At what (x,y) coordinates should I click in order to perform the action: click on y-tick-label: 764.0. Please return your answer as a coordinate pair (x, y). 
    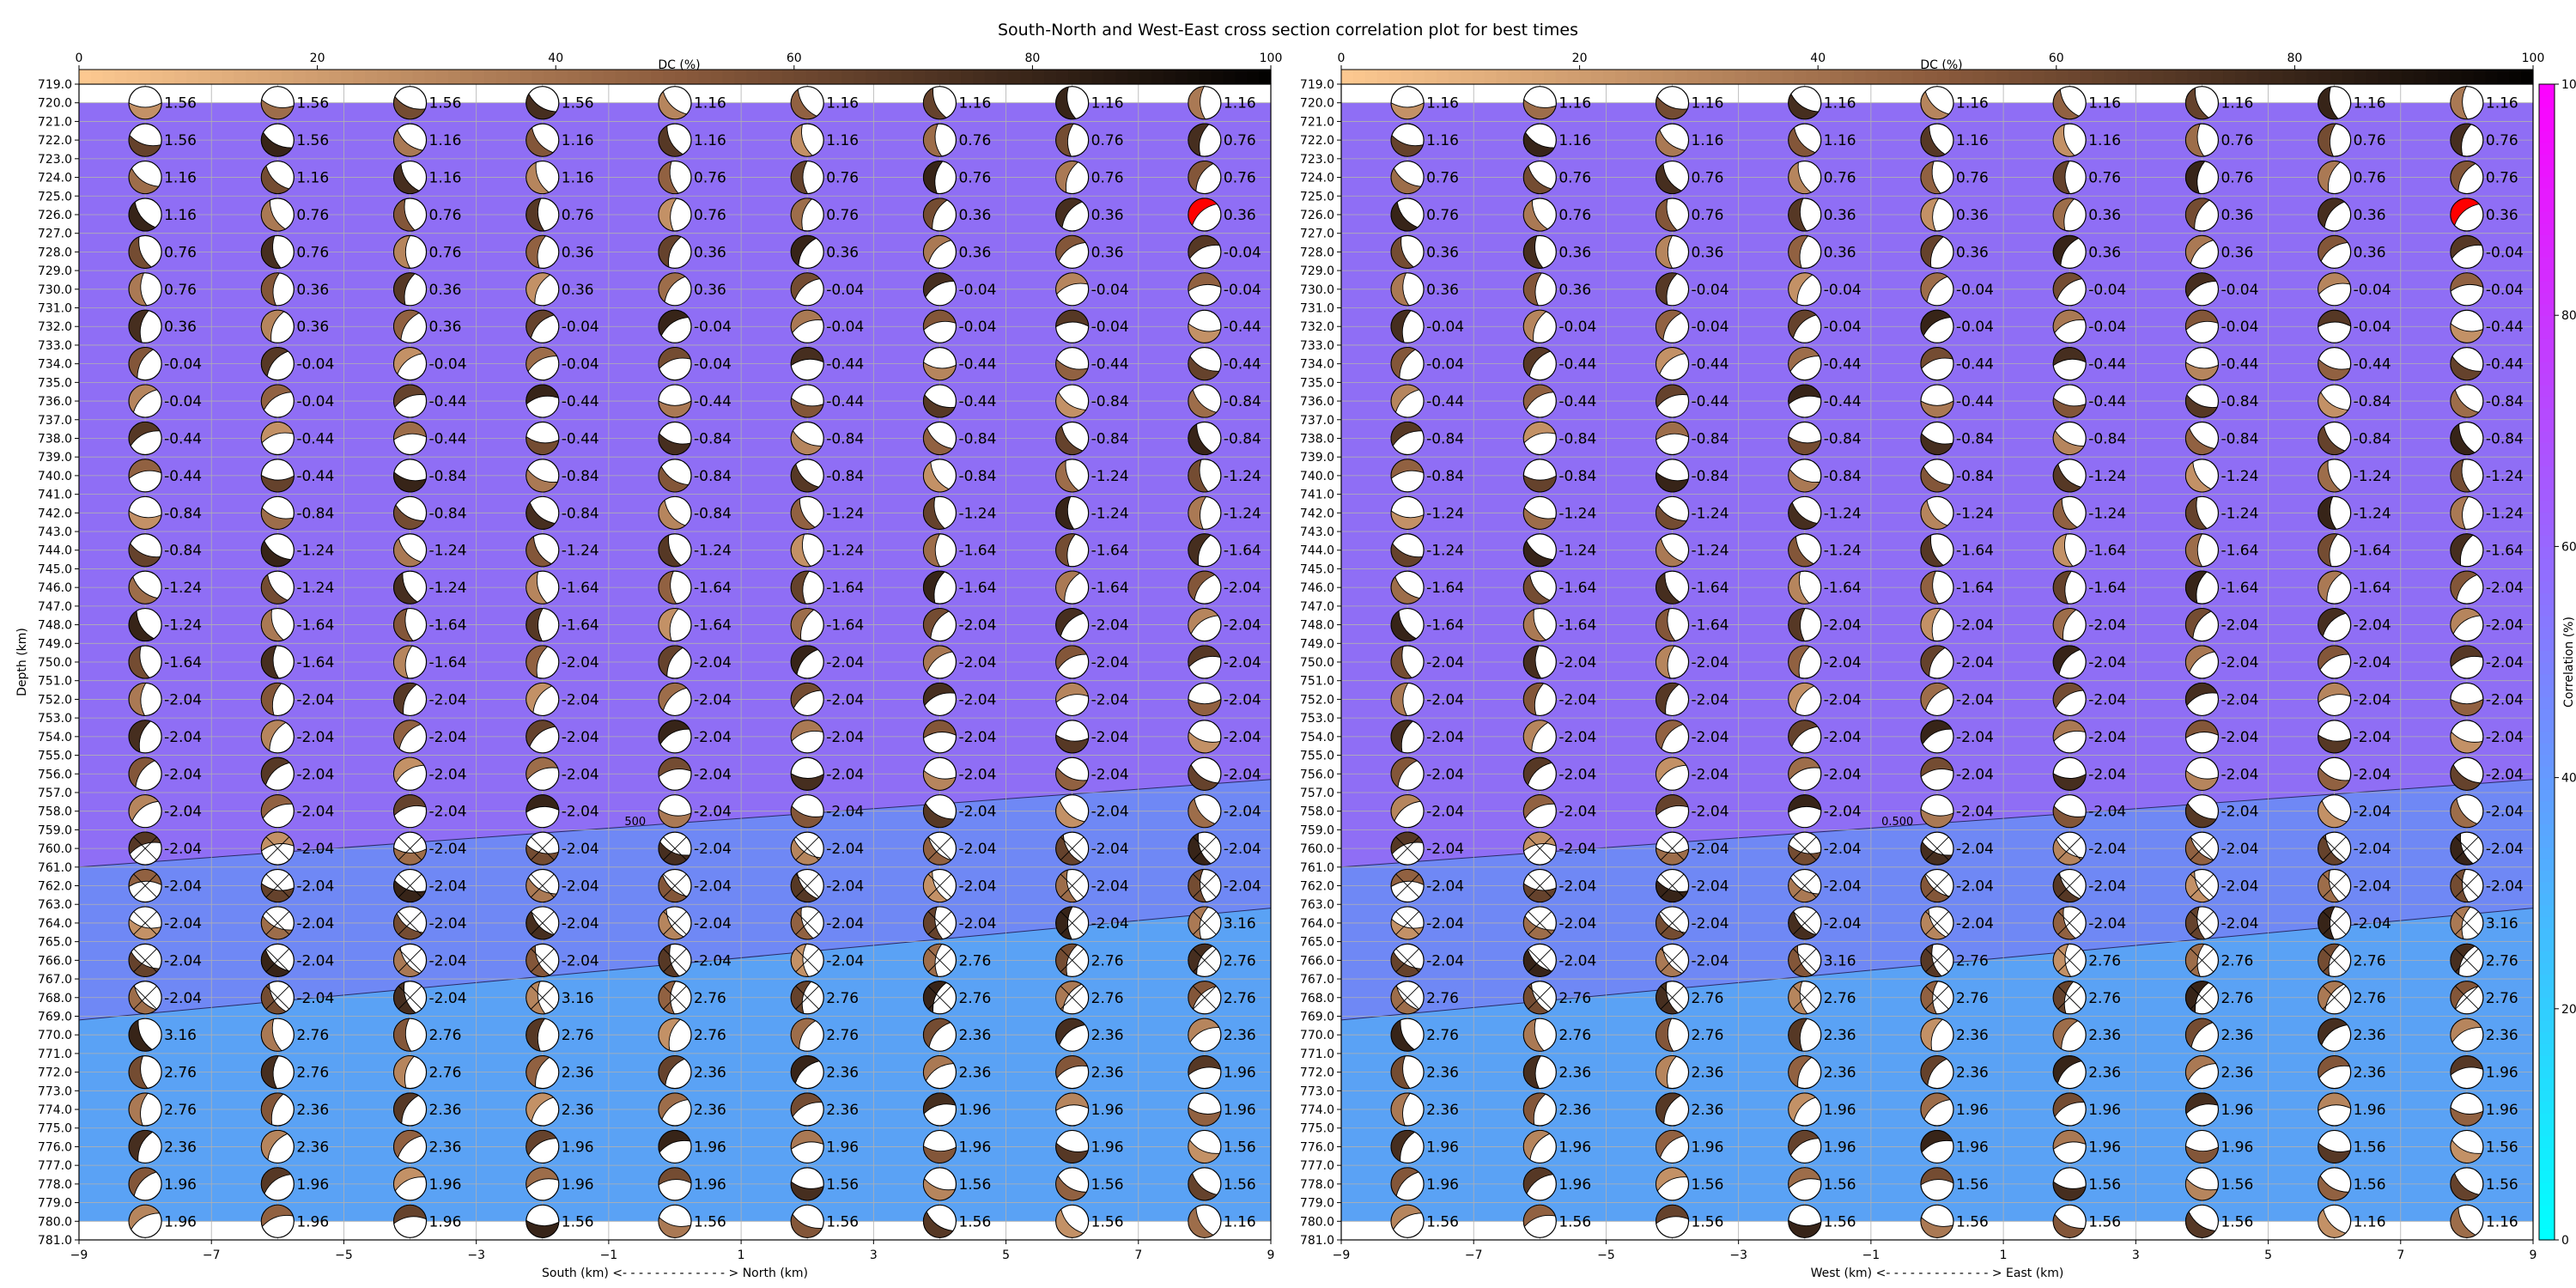
    Looking at the image, I should click on (55, 924).